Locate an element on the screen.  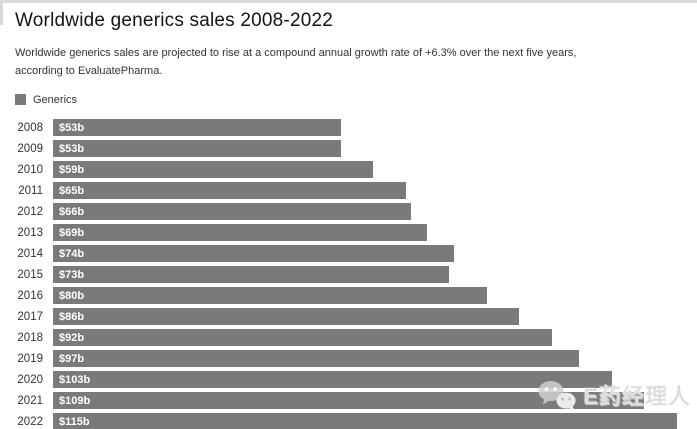
chart-row: 2012 $66b is located at coordinates (348, 212).